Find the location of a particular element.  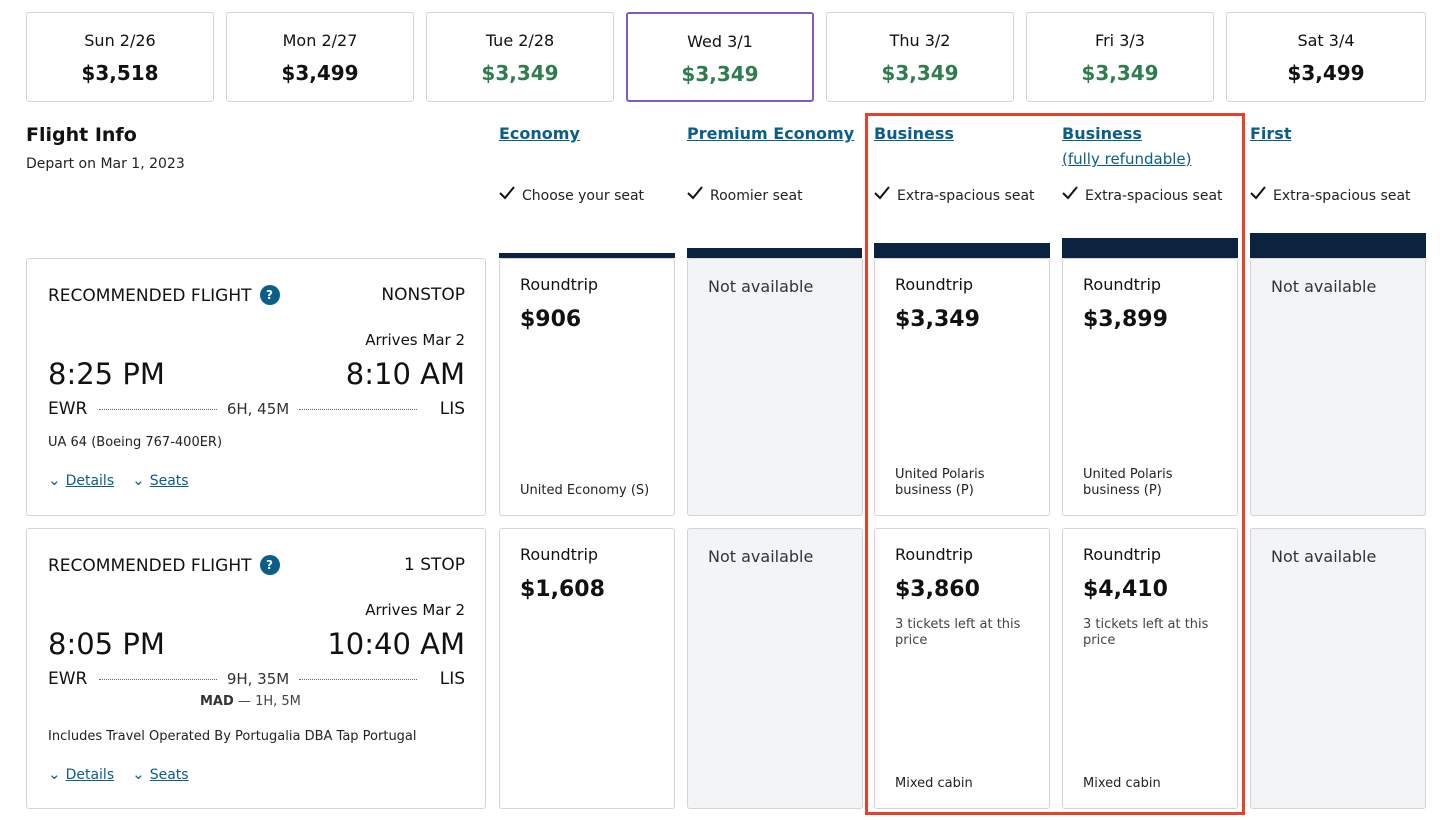

stops-label: NONSTOP is located at coordinates (423, 295).